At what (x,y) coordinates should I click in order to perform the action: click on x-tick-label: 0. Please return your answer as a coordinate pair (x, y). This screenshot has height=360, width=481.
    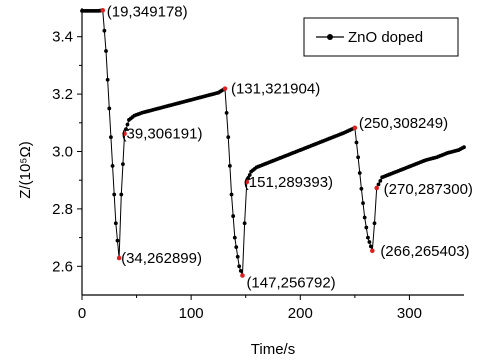
    Looking at the image, I should click on (82, 313).